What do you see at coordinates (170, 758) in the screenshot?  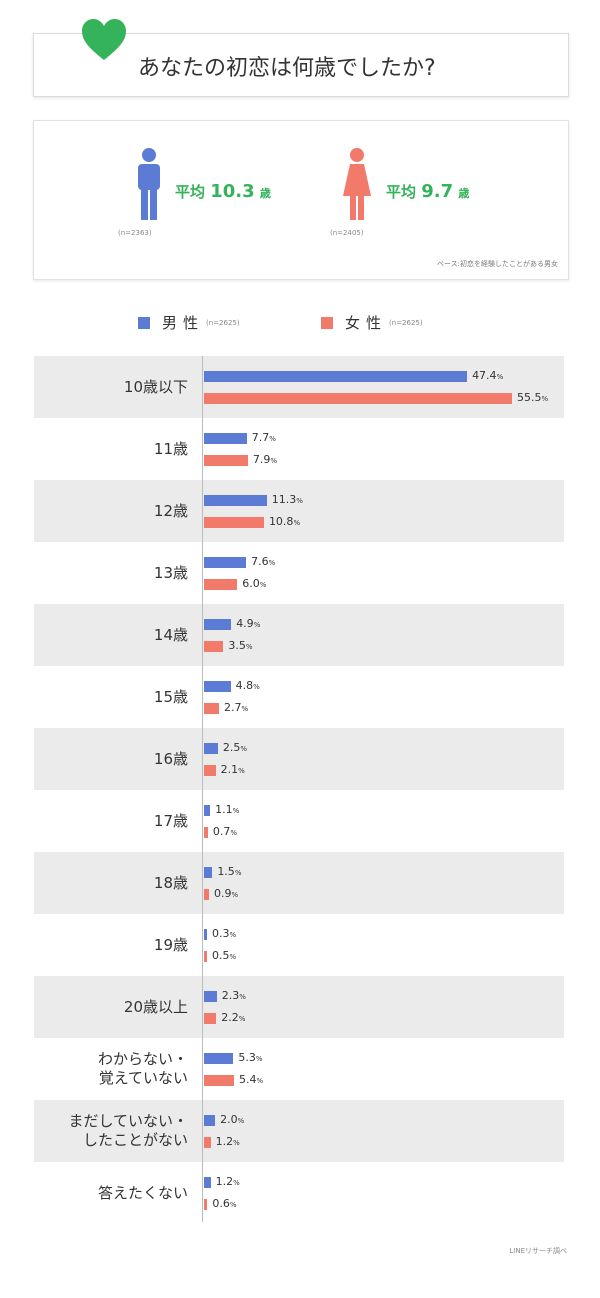 I see `category-label: 16歳` at bounding box center [170, 758].